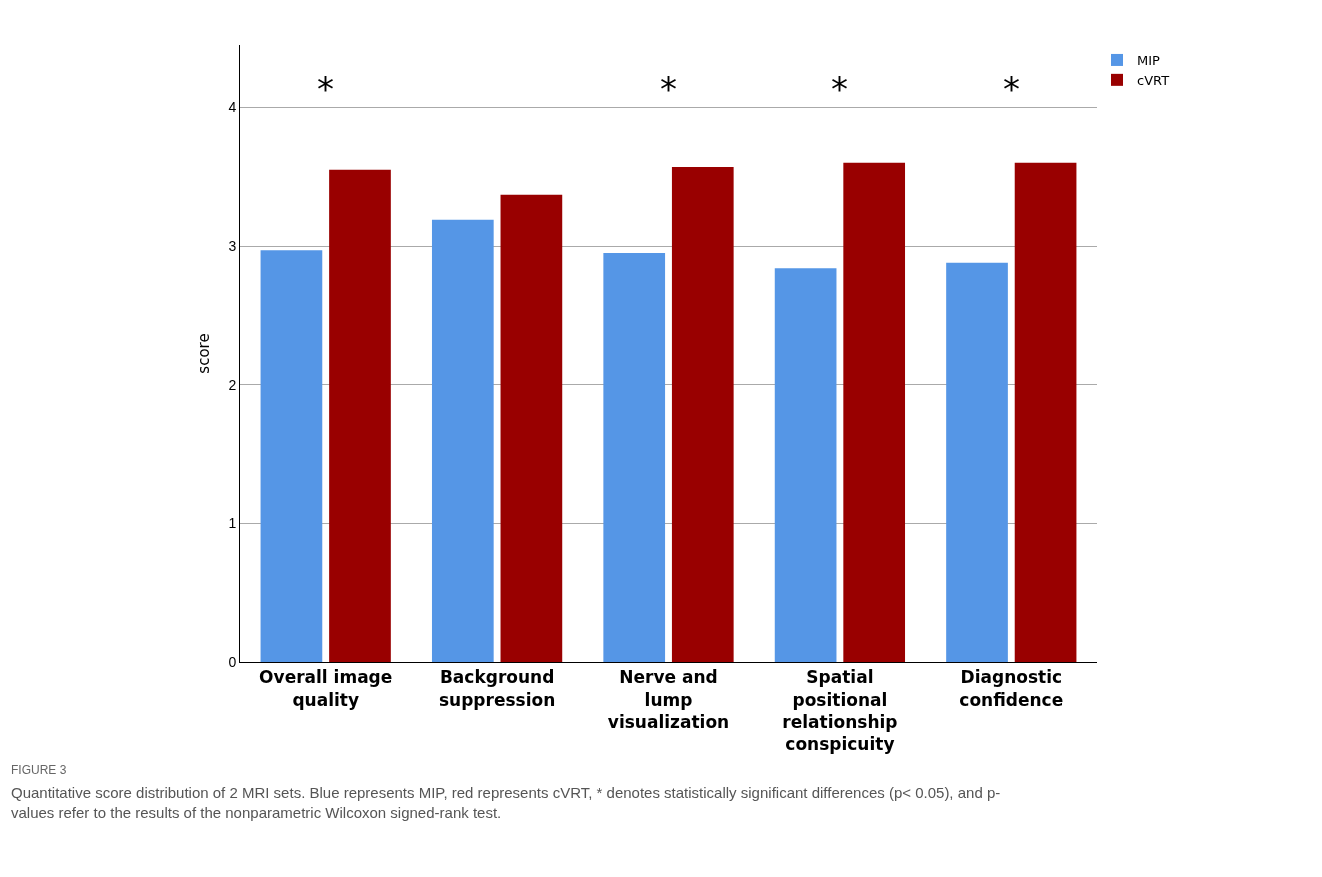 The height and width of the screenshot is (877, 1322). I want to click on y-axis-title: score, so click(203, 353).